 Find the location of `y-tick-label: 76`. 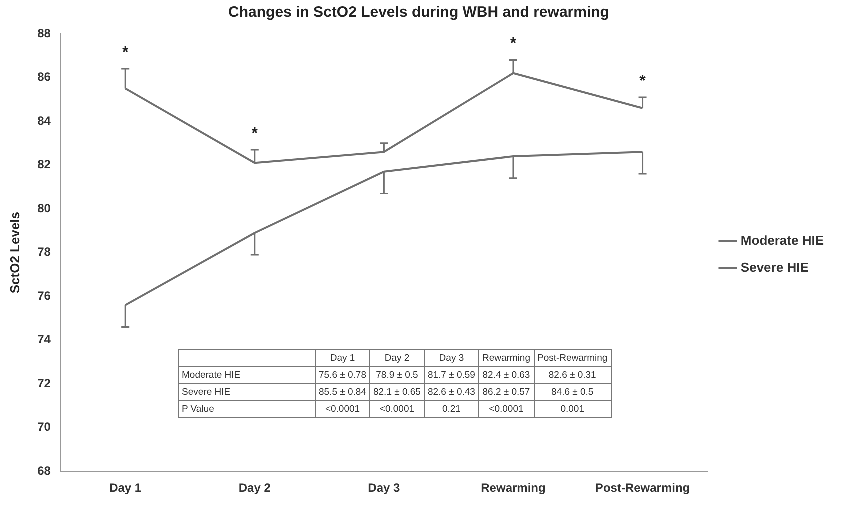

y-tick-label: 76 is located at coordinates (45, 295).